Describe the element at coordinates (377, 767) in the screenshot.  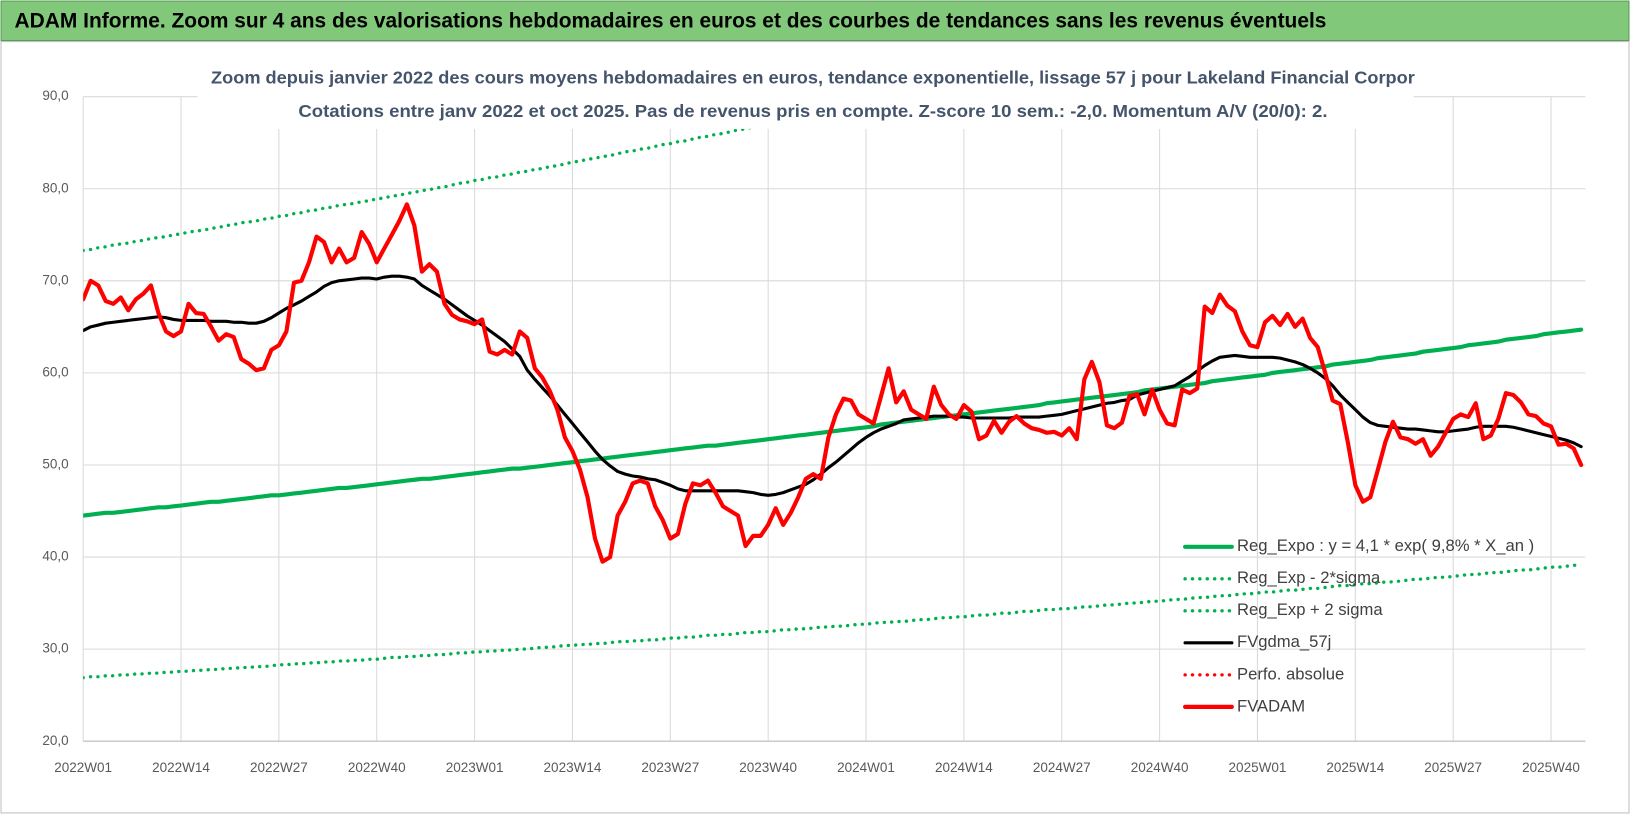
I see `x-tick-label: 2022W40` at that location.